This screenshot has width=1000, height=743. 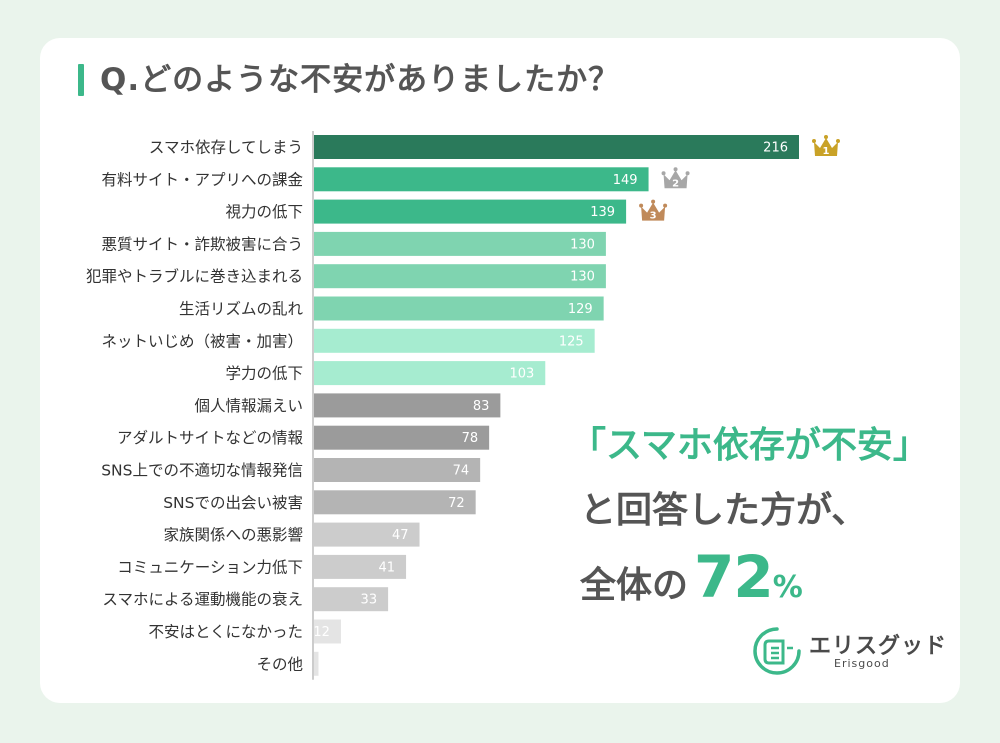 I want to click on value-label: 139, so click(x=602, y=212).